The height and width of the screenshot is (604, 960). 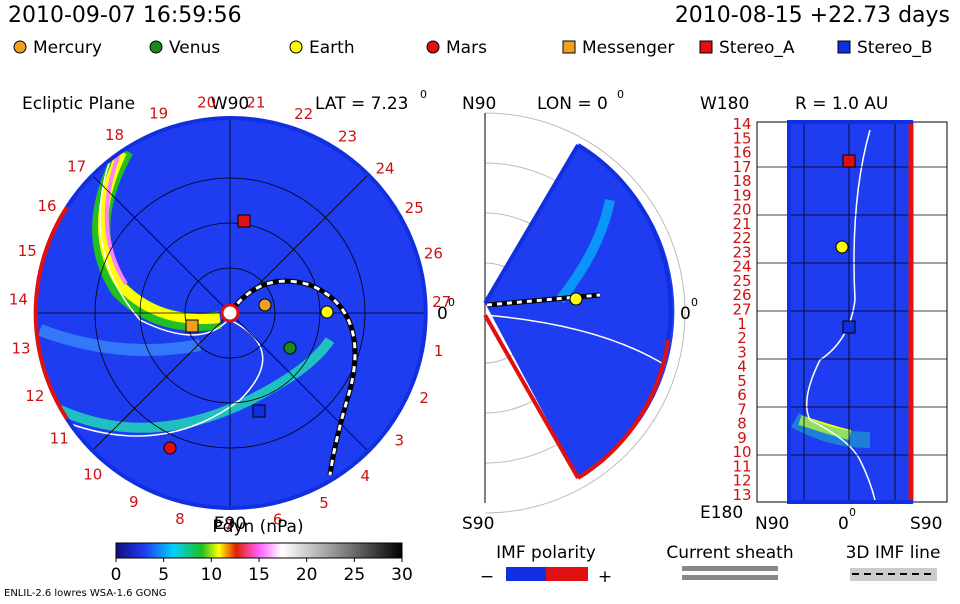 What do you see at coordinates (742, 409) in the screenshot?
I see `carrington-label: 7` at bounding box center [742, 409].